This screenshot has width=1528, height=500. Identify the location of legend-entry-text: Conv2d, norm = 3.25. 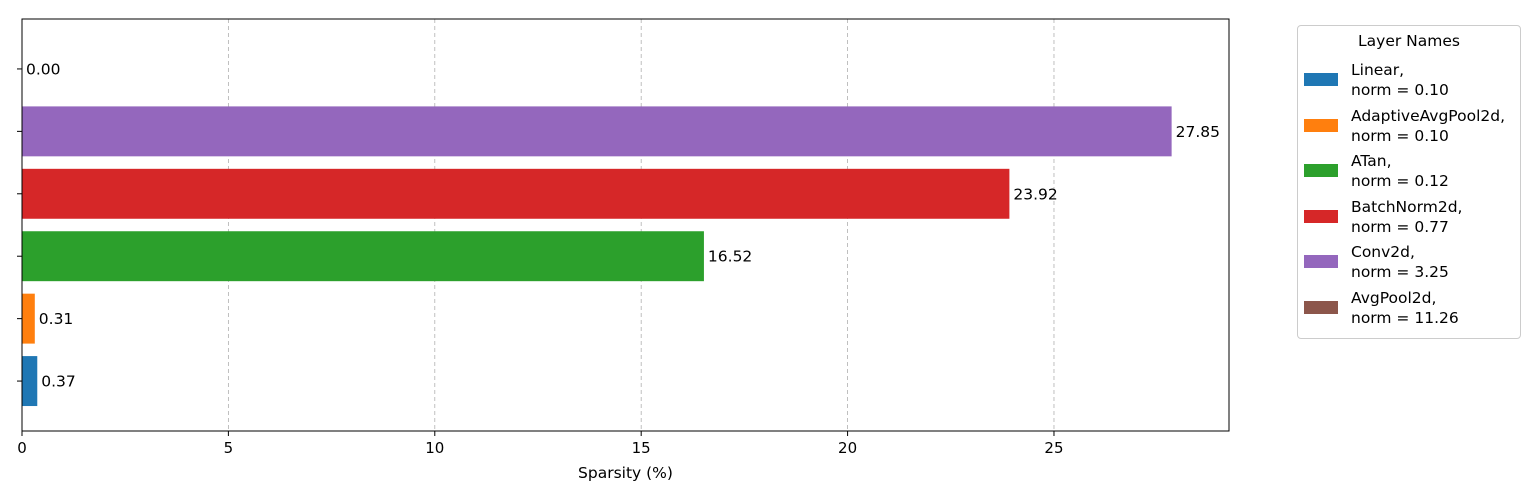
(1400, 262).